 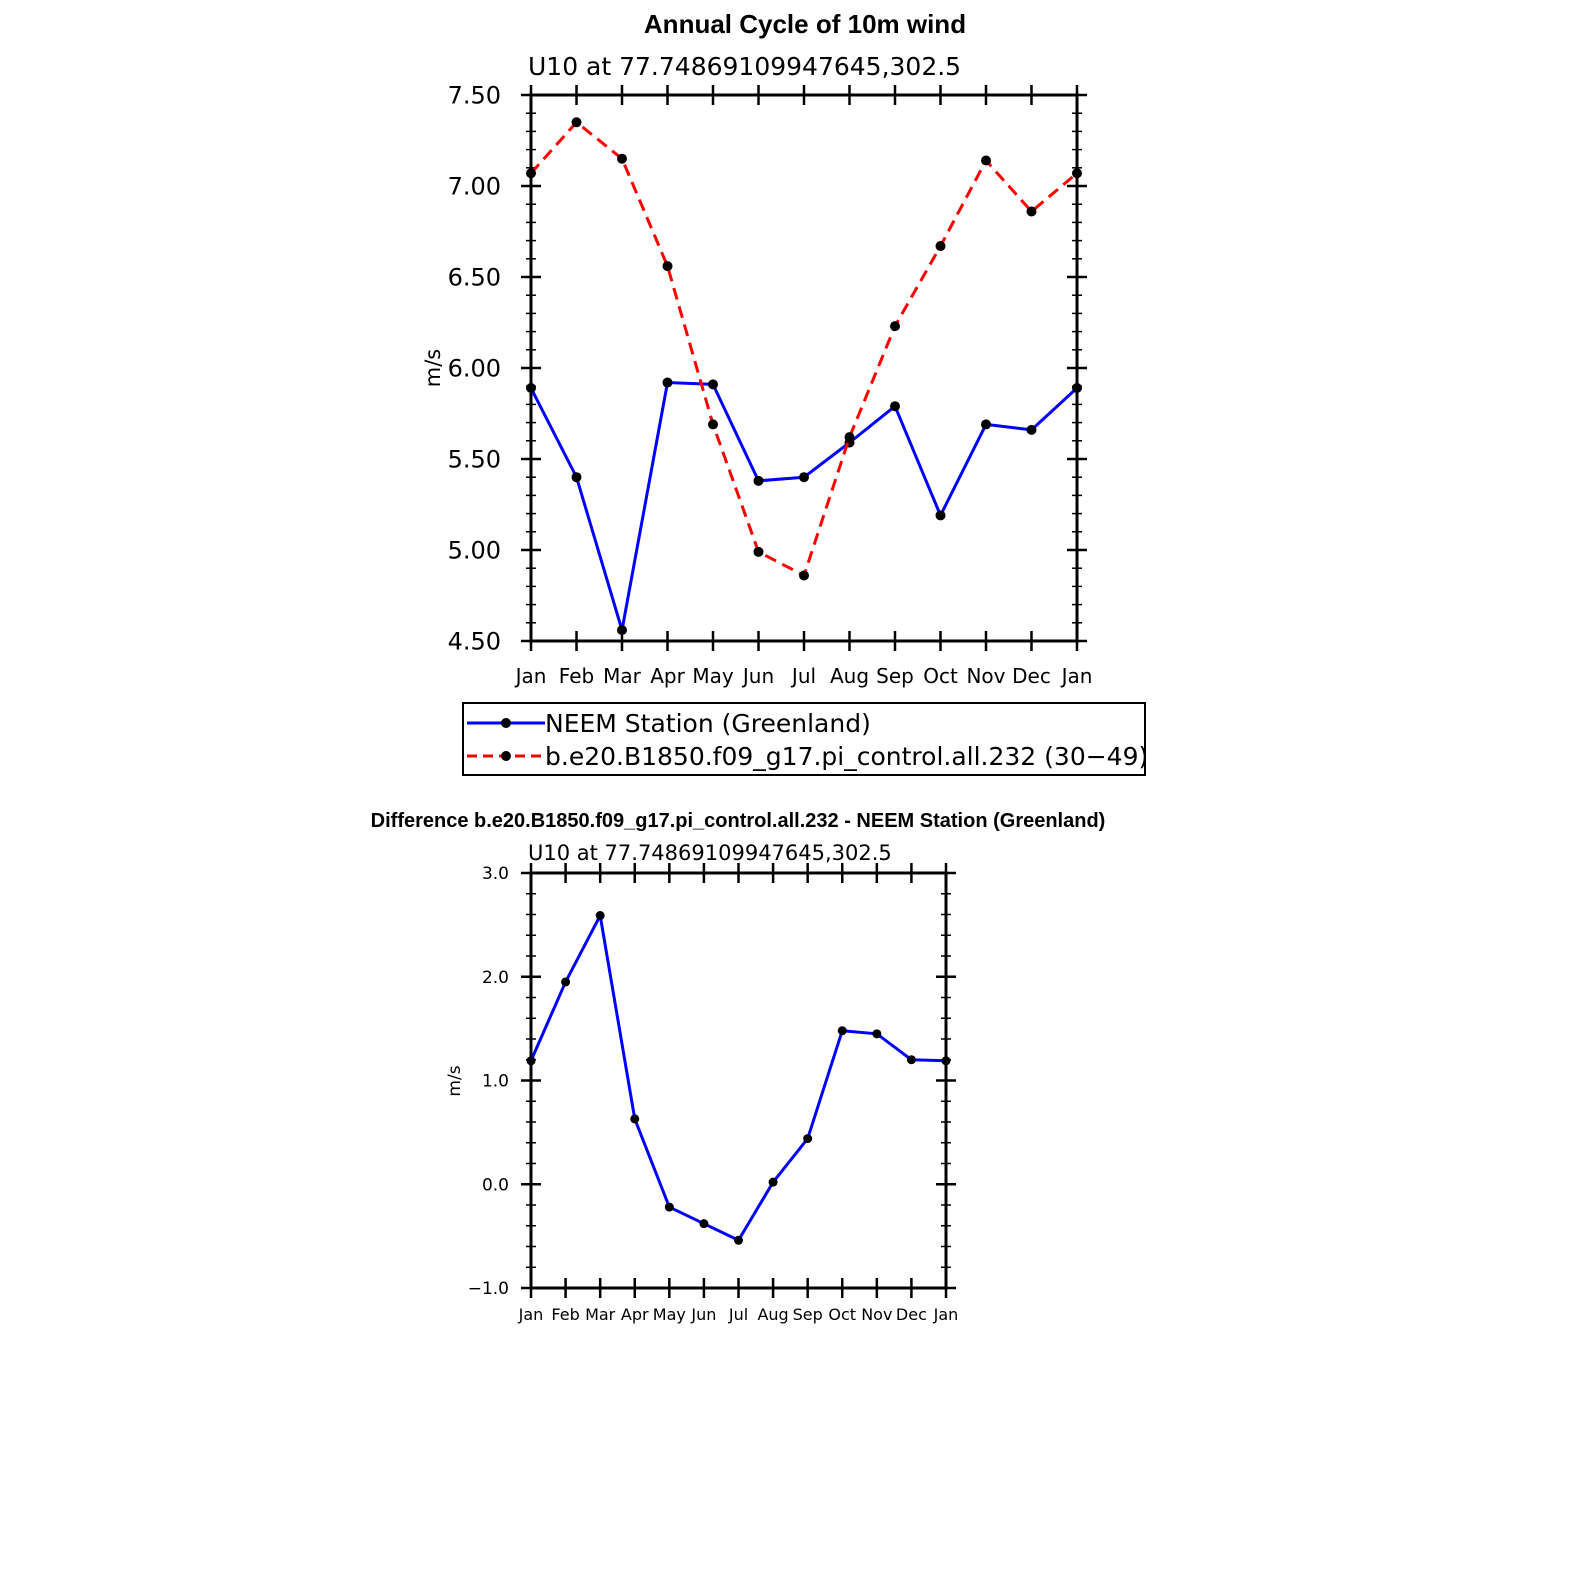 I want to click on y-tick-label: 7.00, so click(x=474, y=187).